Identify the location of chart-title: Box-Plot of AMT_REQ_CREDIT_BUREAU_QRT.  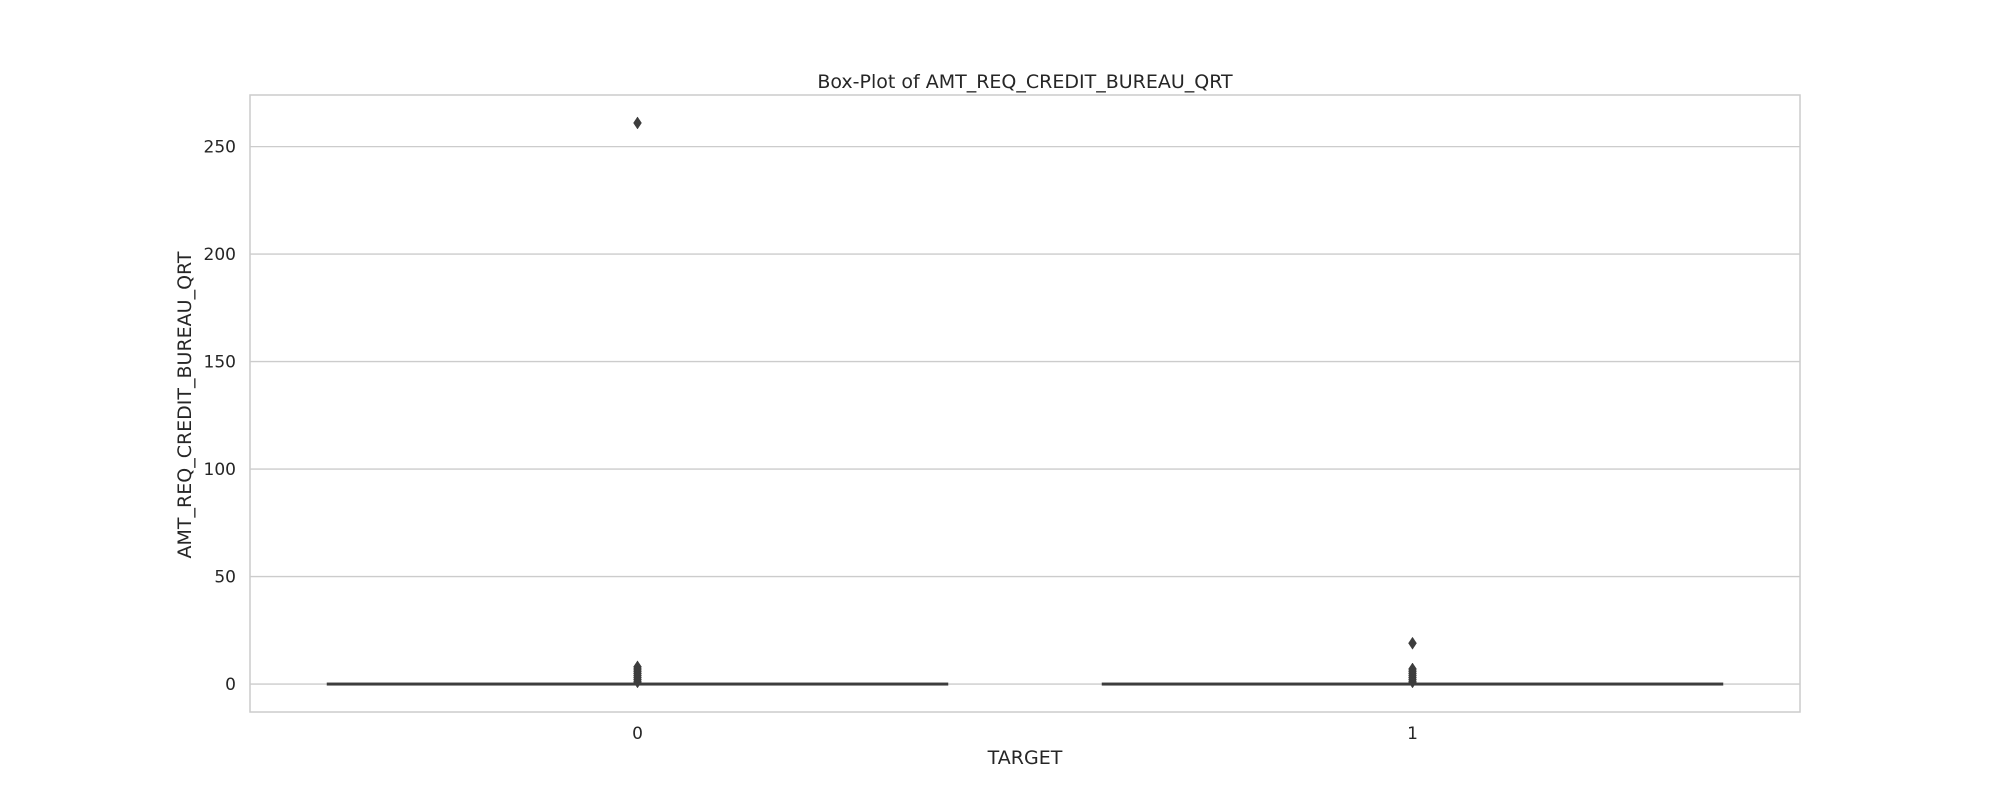
(1025, 82).